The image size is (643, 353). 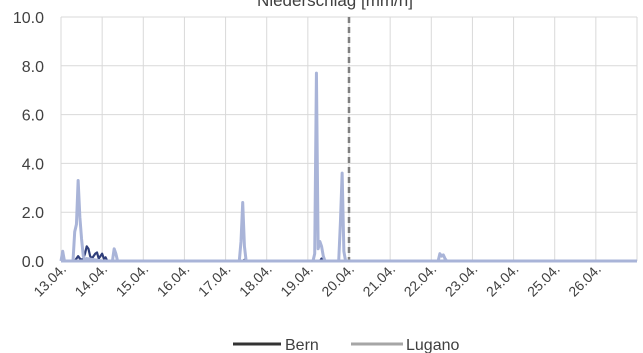 What do you see at coordinates (502, 280) in the screenshot?
I see `x-tick-label: 24.04.` at bounding box center [502, 280].